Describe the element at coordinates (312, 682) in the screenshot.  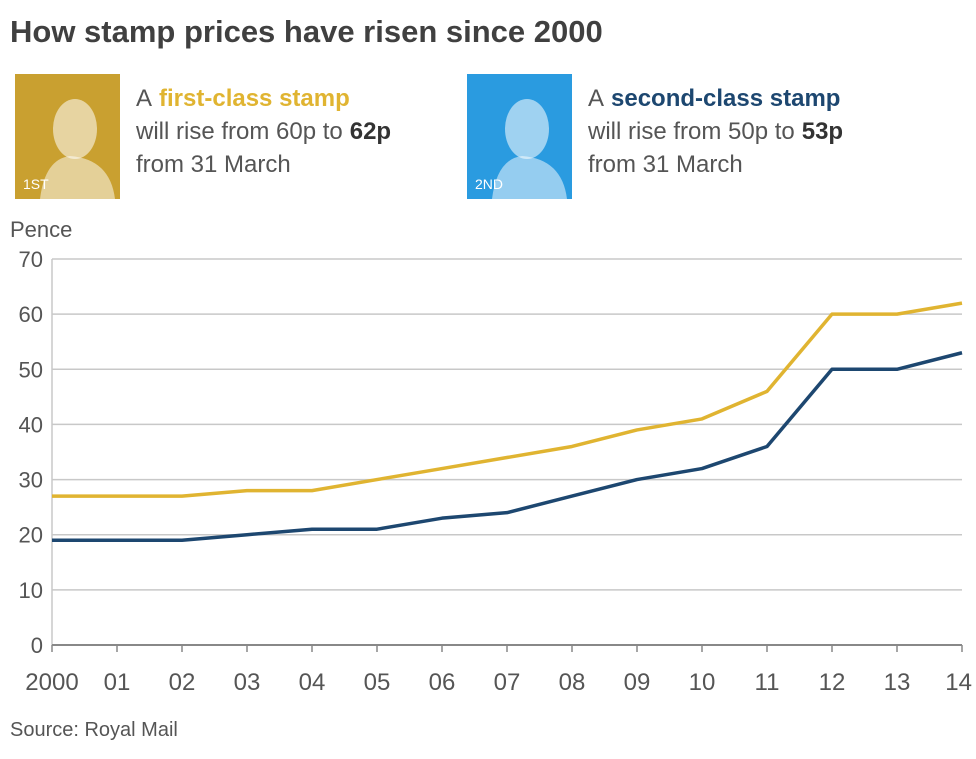
I see `x-tick-label: 04` at that location.